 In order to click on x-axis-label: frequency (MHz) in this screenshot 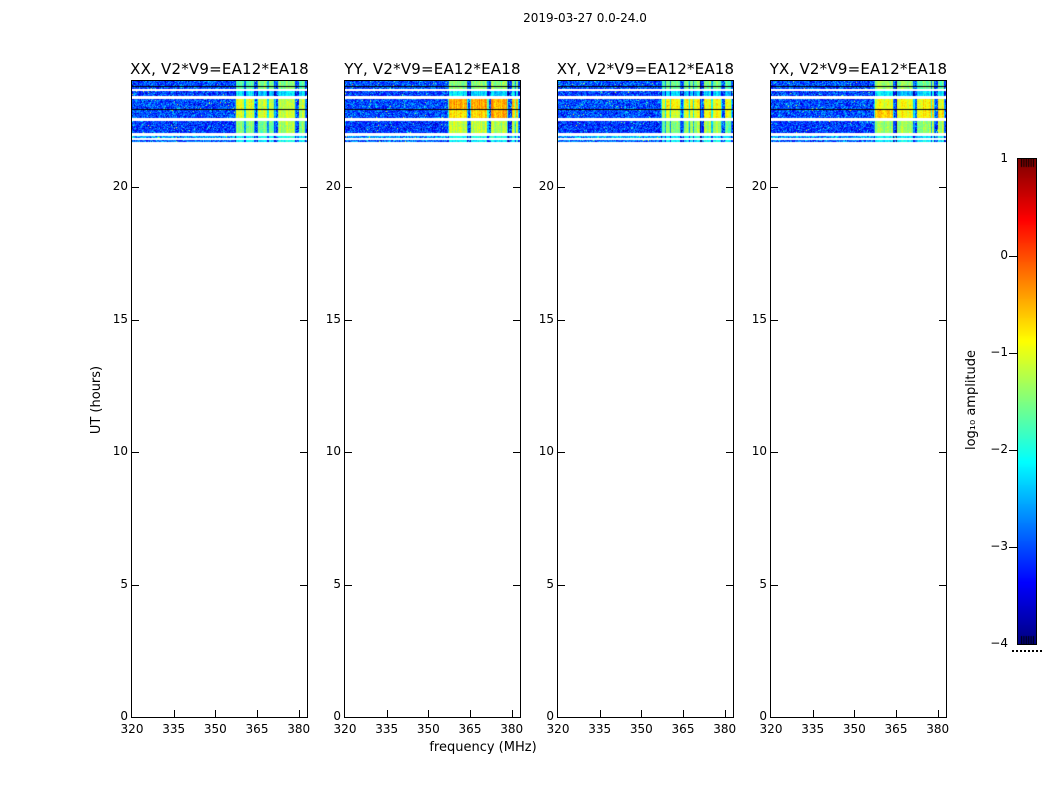, I will do `click(483, 747)`.